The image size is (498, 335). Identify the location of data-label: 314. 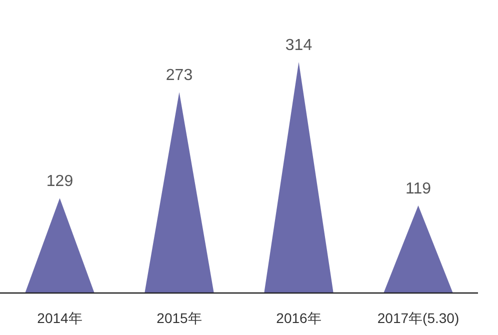
(298, 45).